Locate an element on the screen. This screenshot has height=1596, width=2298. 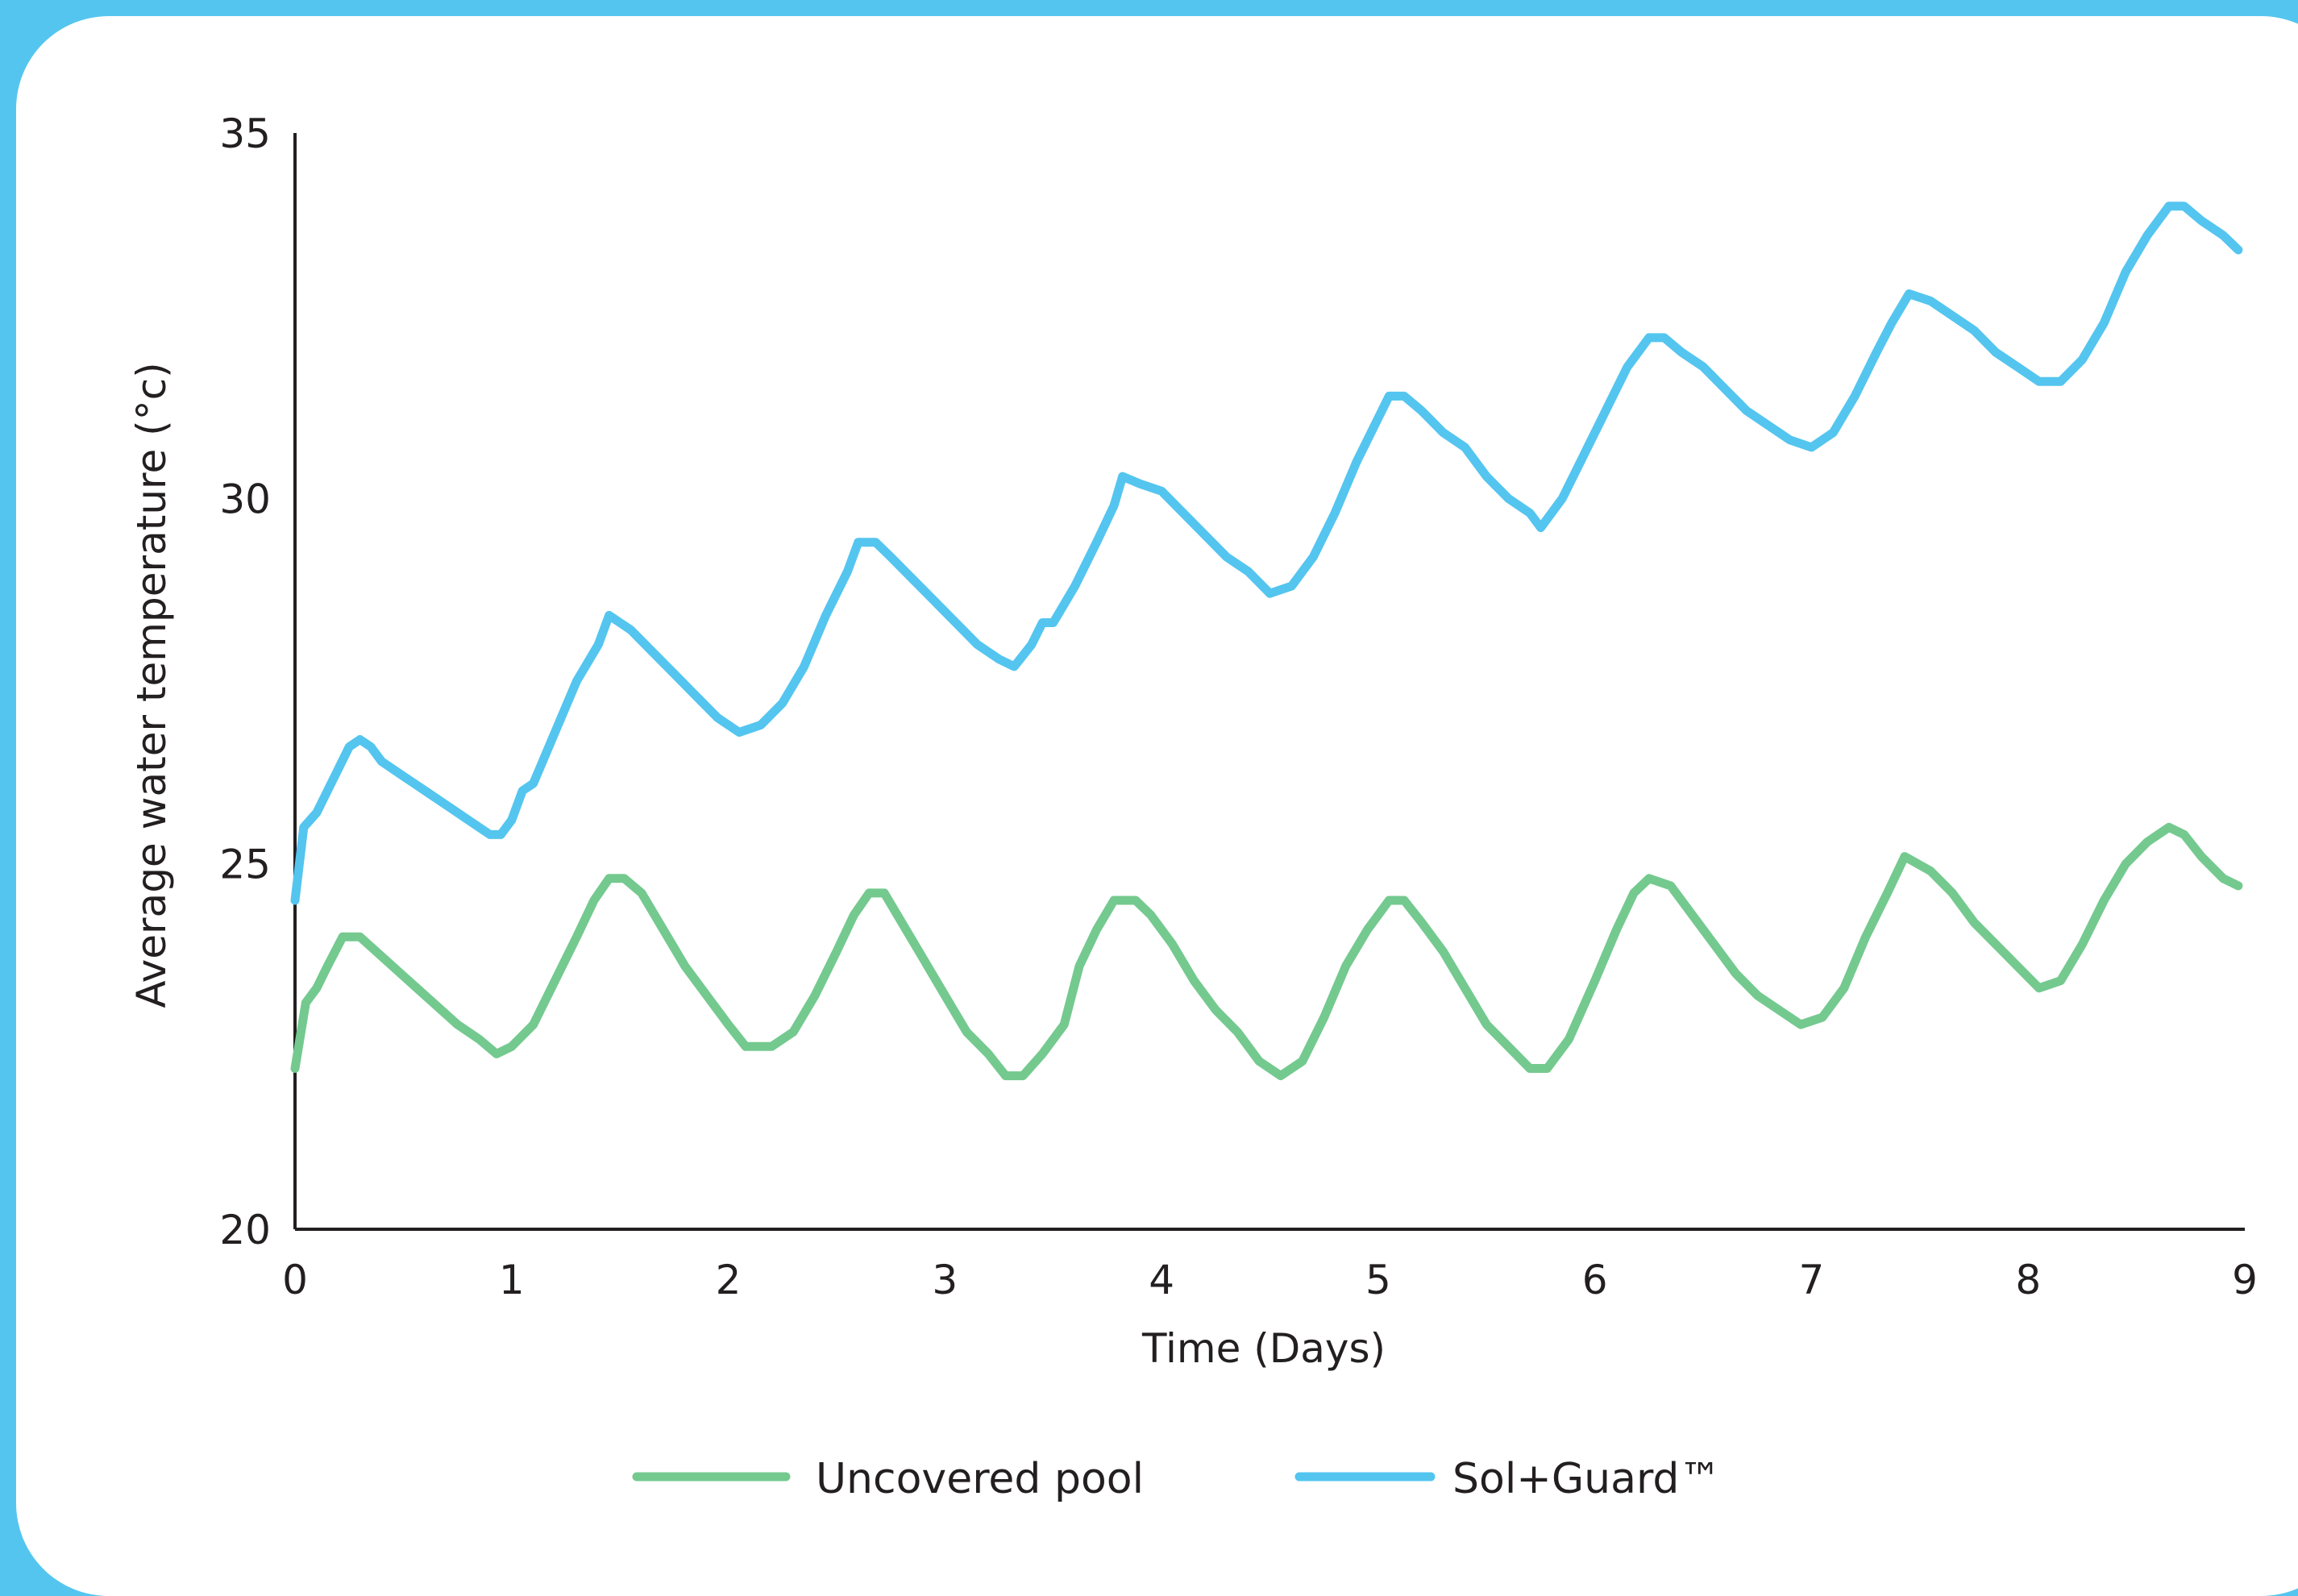
x-tick-label: 0 is located at coordinates (295, 1280).